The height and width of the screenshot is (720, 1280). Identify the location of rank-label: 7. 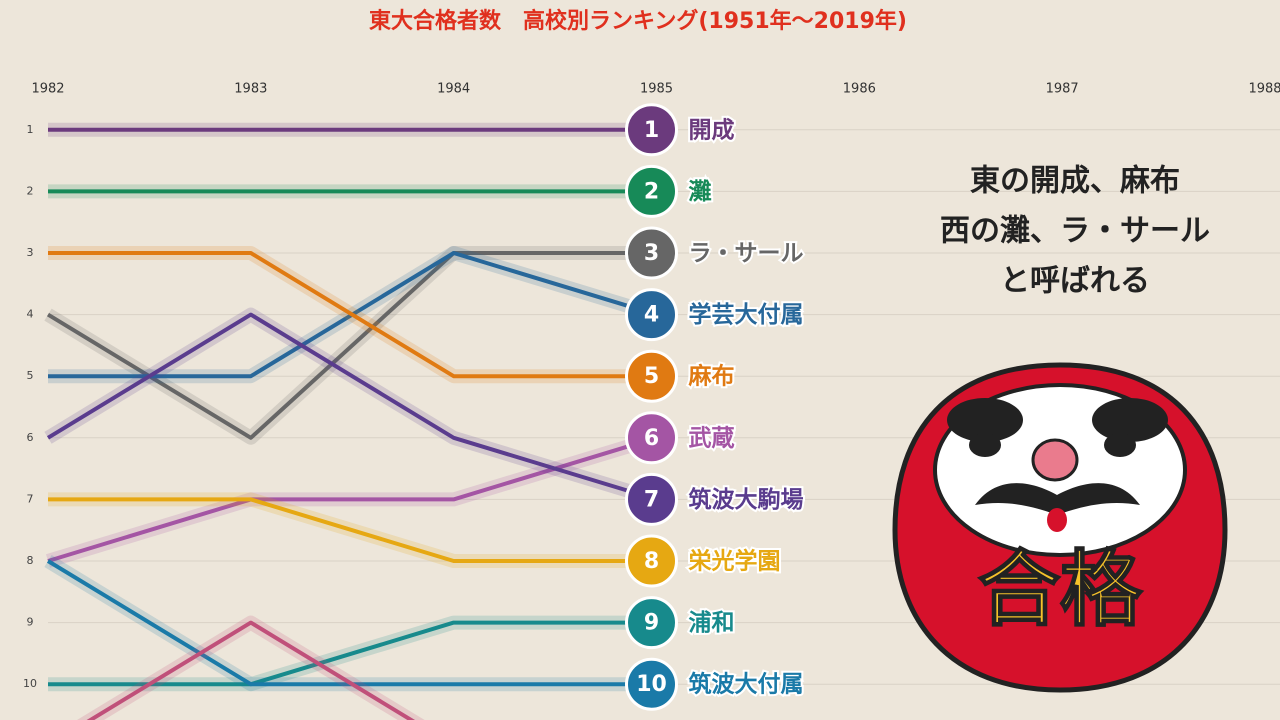
(651, 499).